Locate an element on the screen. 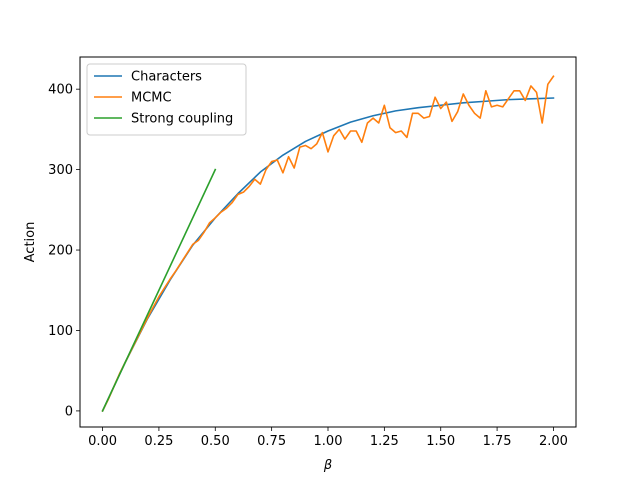 This screenshot has width=640, height=480. x-tick-label: 0.25 is located at coordinates (158, 441).